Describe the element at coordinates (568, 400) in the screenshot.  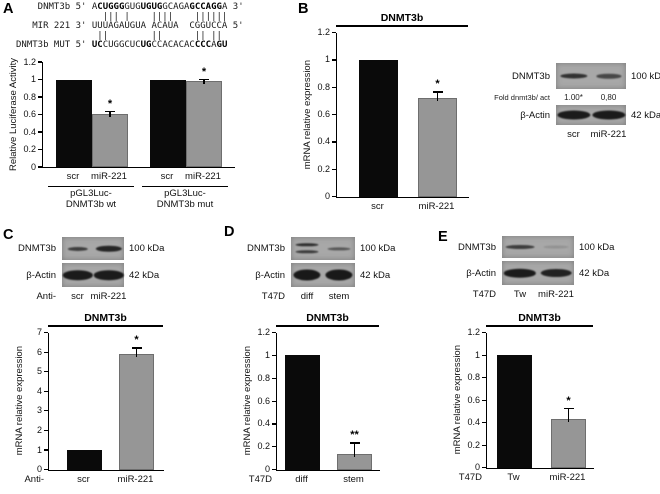
I see `significance-marker: *` at that location.